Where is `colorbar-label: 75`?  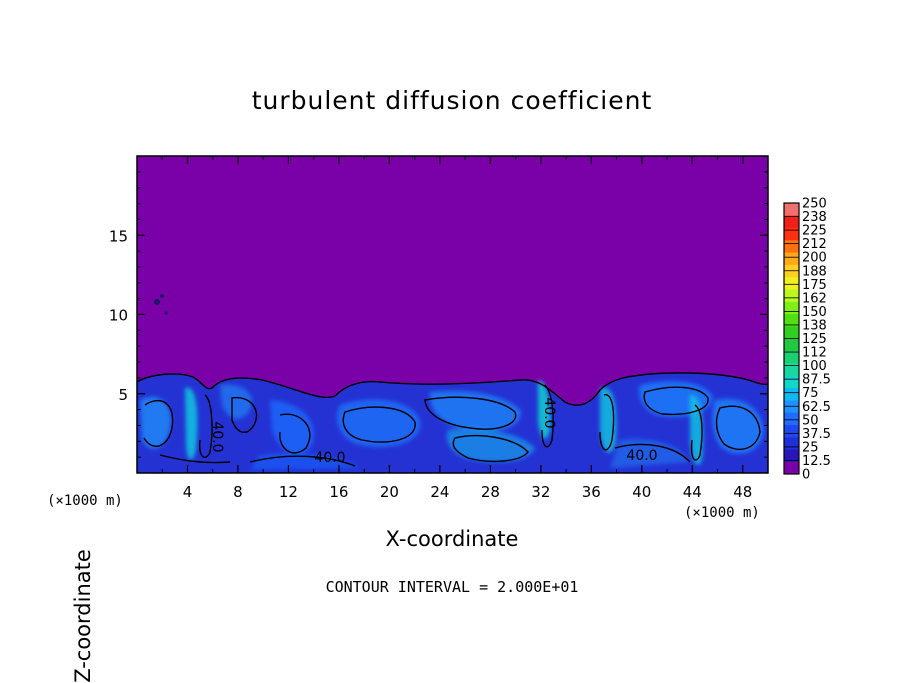 colorbar-label: 75 is located at coordinates (810, 393).